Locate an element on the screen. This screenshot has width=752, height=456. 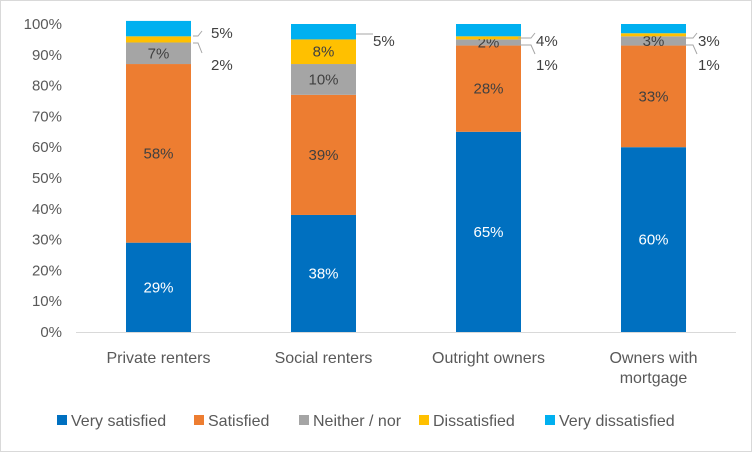
legend-label: Neither / nor is located at coordinates (357, 421).